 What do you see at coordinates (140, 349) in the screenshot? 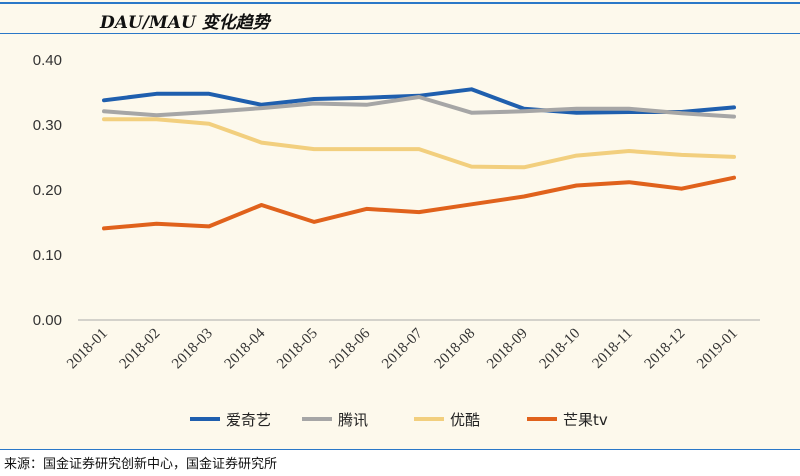
I see `x-tick-label: 2018-02` at bounding box center [140, 349].